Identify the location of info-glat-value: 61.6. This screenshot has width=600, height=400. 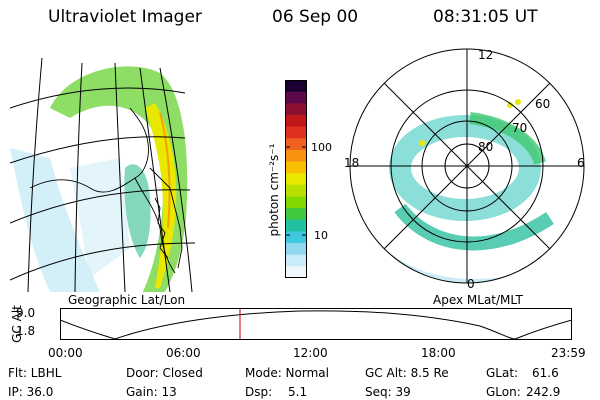
(545, 373).